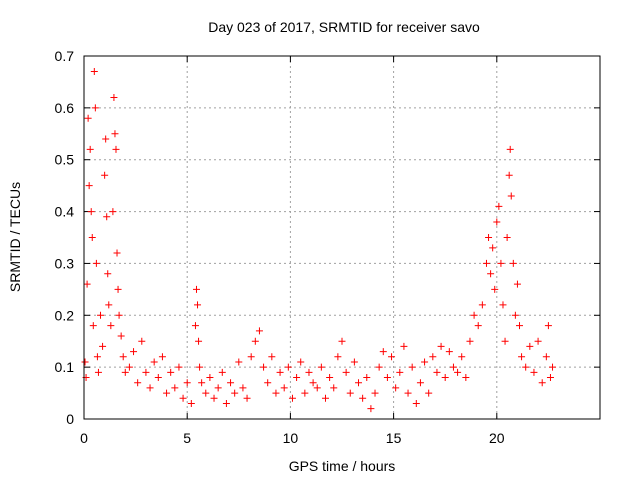  What do you see at coordinates (15, 237) in the screenshot?
I see `y-axis-label: SRMTID / TECUs` at bounding box center [15, 237].